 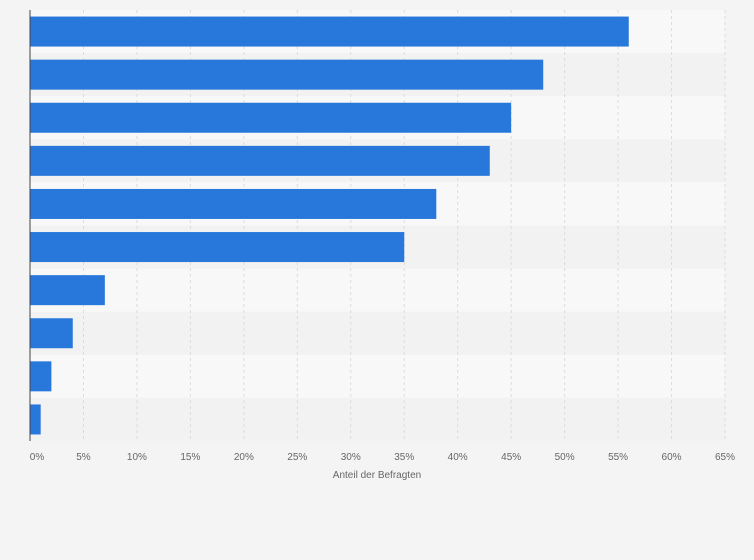 What do you see at coordinates (190, 457) in the screenshot?
I see `x-tick-label: 15%` at bounding box center [190, 457].